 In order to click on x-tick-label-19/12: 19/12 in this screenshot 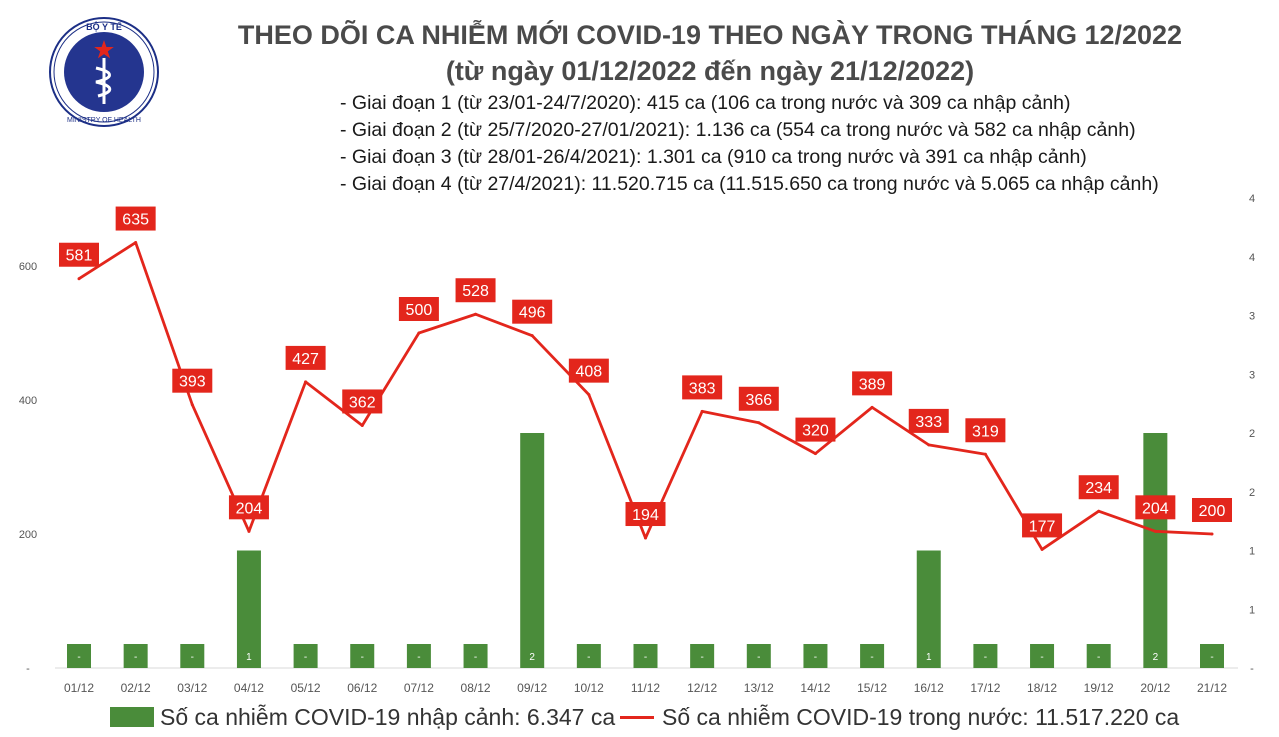, I will do `click(1099, 688)`.